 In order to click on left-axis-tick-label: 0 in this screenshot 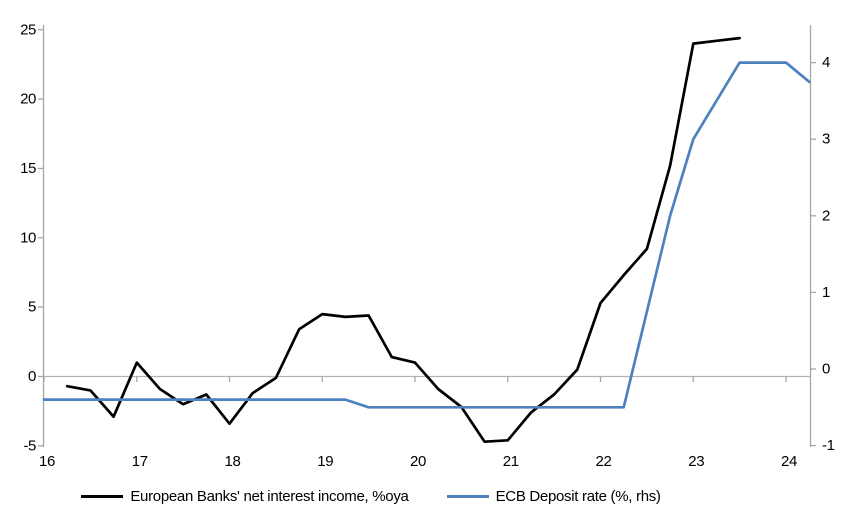, I will do `click(32, 376)`.